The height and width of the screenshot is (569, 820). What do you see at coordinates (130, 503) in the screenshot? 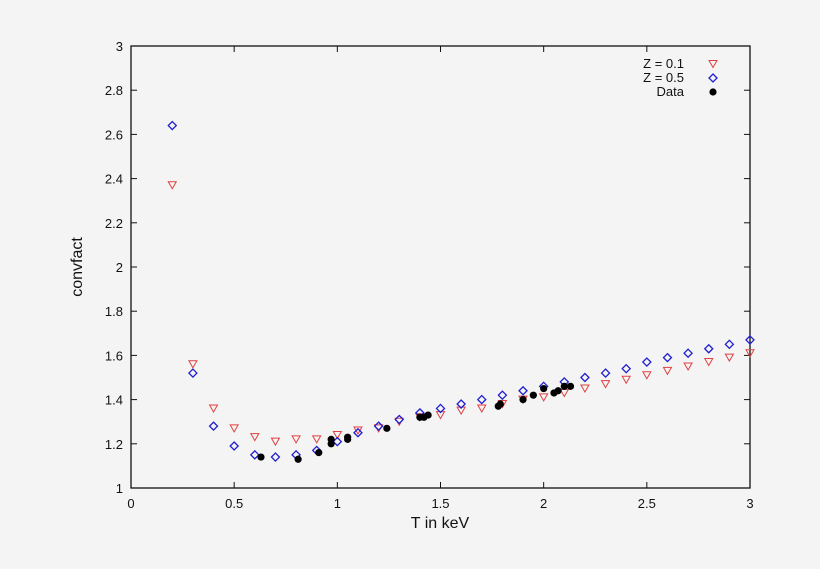
I see `x-tick-label: 0` at bounding box center [130, 503].